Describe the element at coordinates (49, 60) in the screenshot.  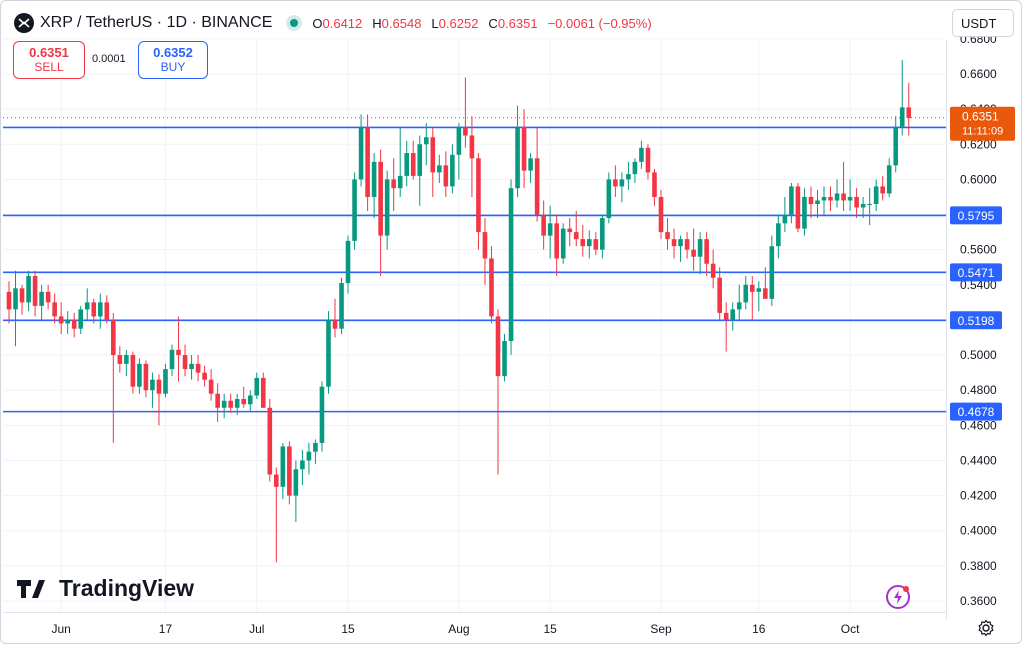
I see `sell-button: 0.6351 SELL` at that location.